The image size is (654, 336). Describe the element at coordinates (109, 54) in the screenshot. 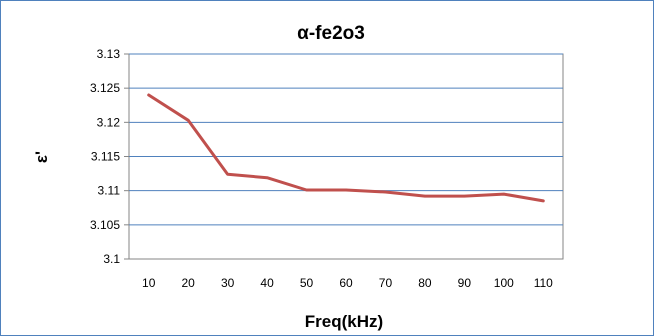

I see `y-tick-label: 3.13` at that location.